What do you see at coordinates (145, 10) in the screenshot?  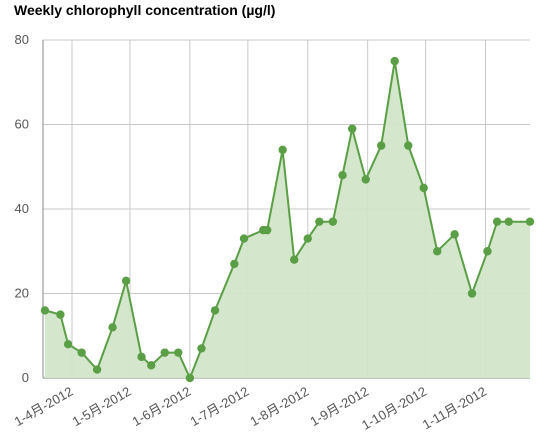 I see `chart-title: Weekly chlorophyll concentration (µg/l)` at bounding box center [145, 10].